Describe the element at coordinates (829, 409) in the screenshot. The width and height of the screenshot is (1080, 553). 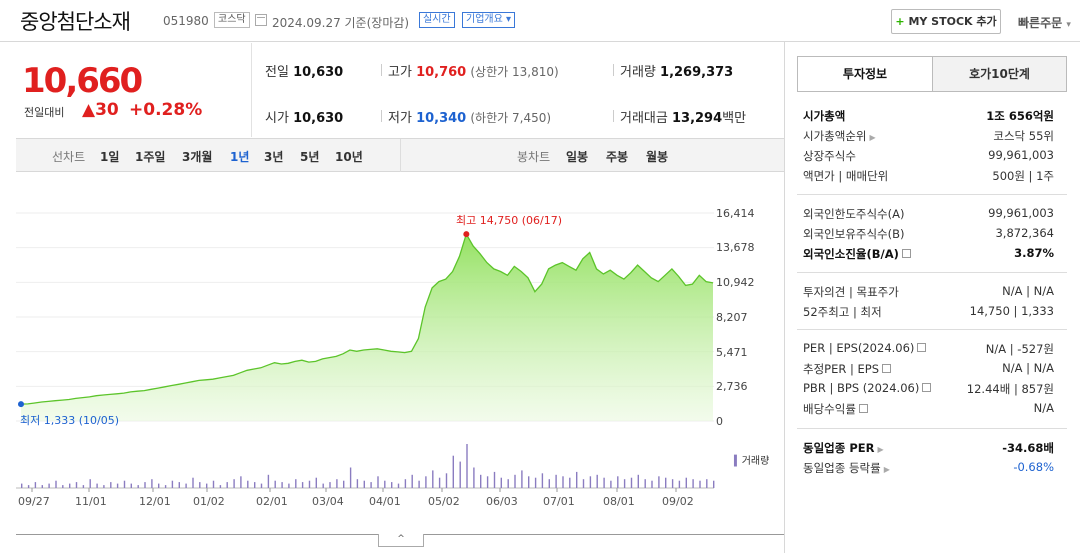
I see `info-label-text: 배당수익률` at that location.